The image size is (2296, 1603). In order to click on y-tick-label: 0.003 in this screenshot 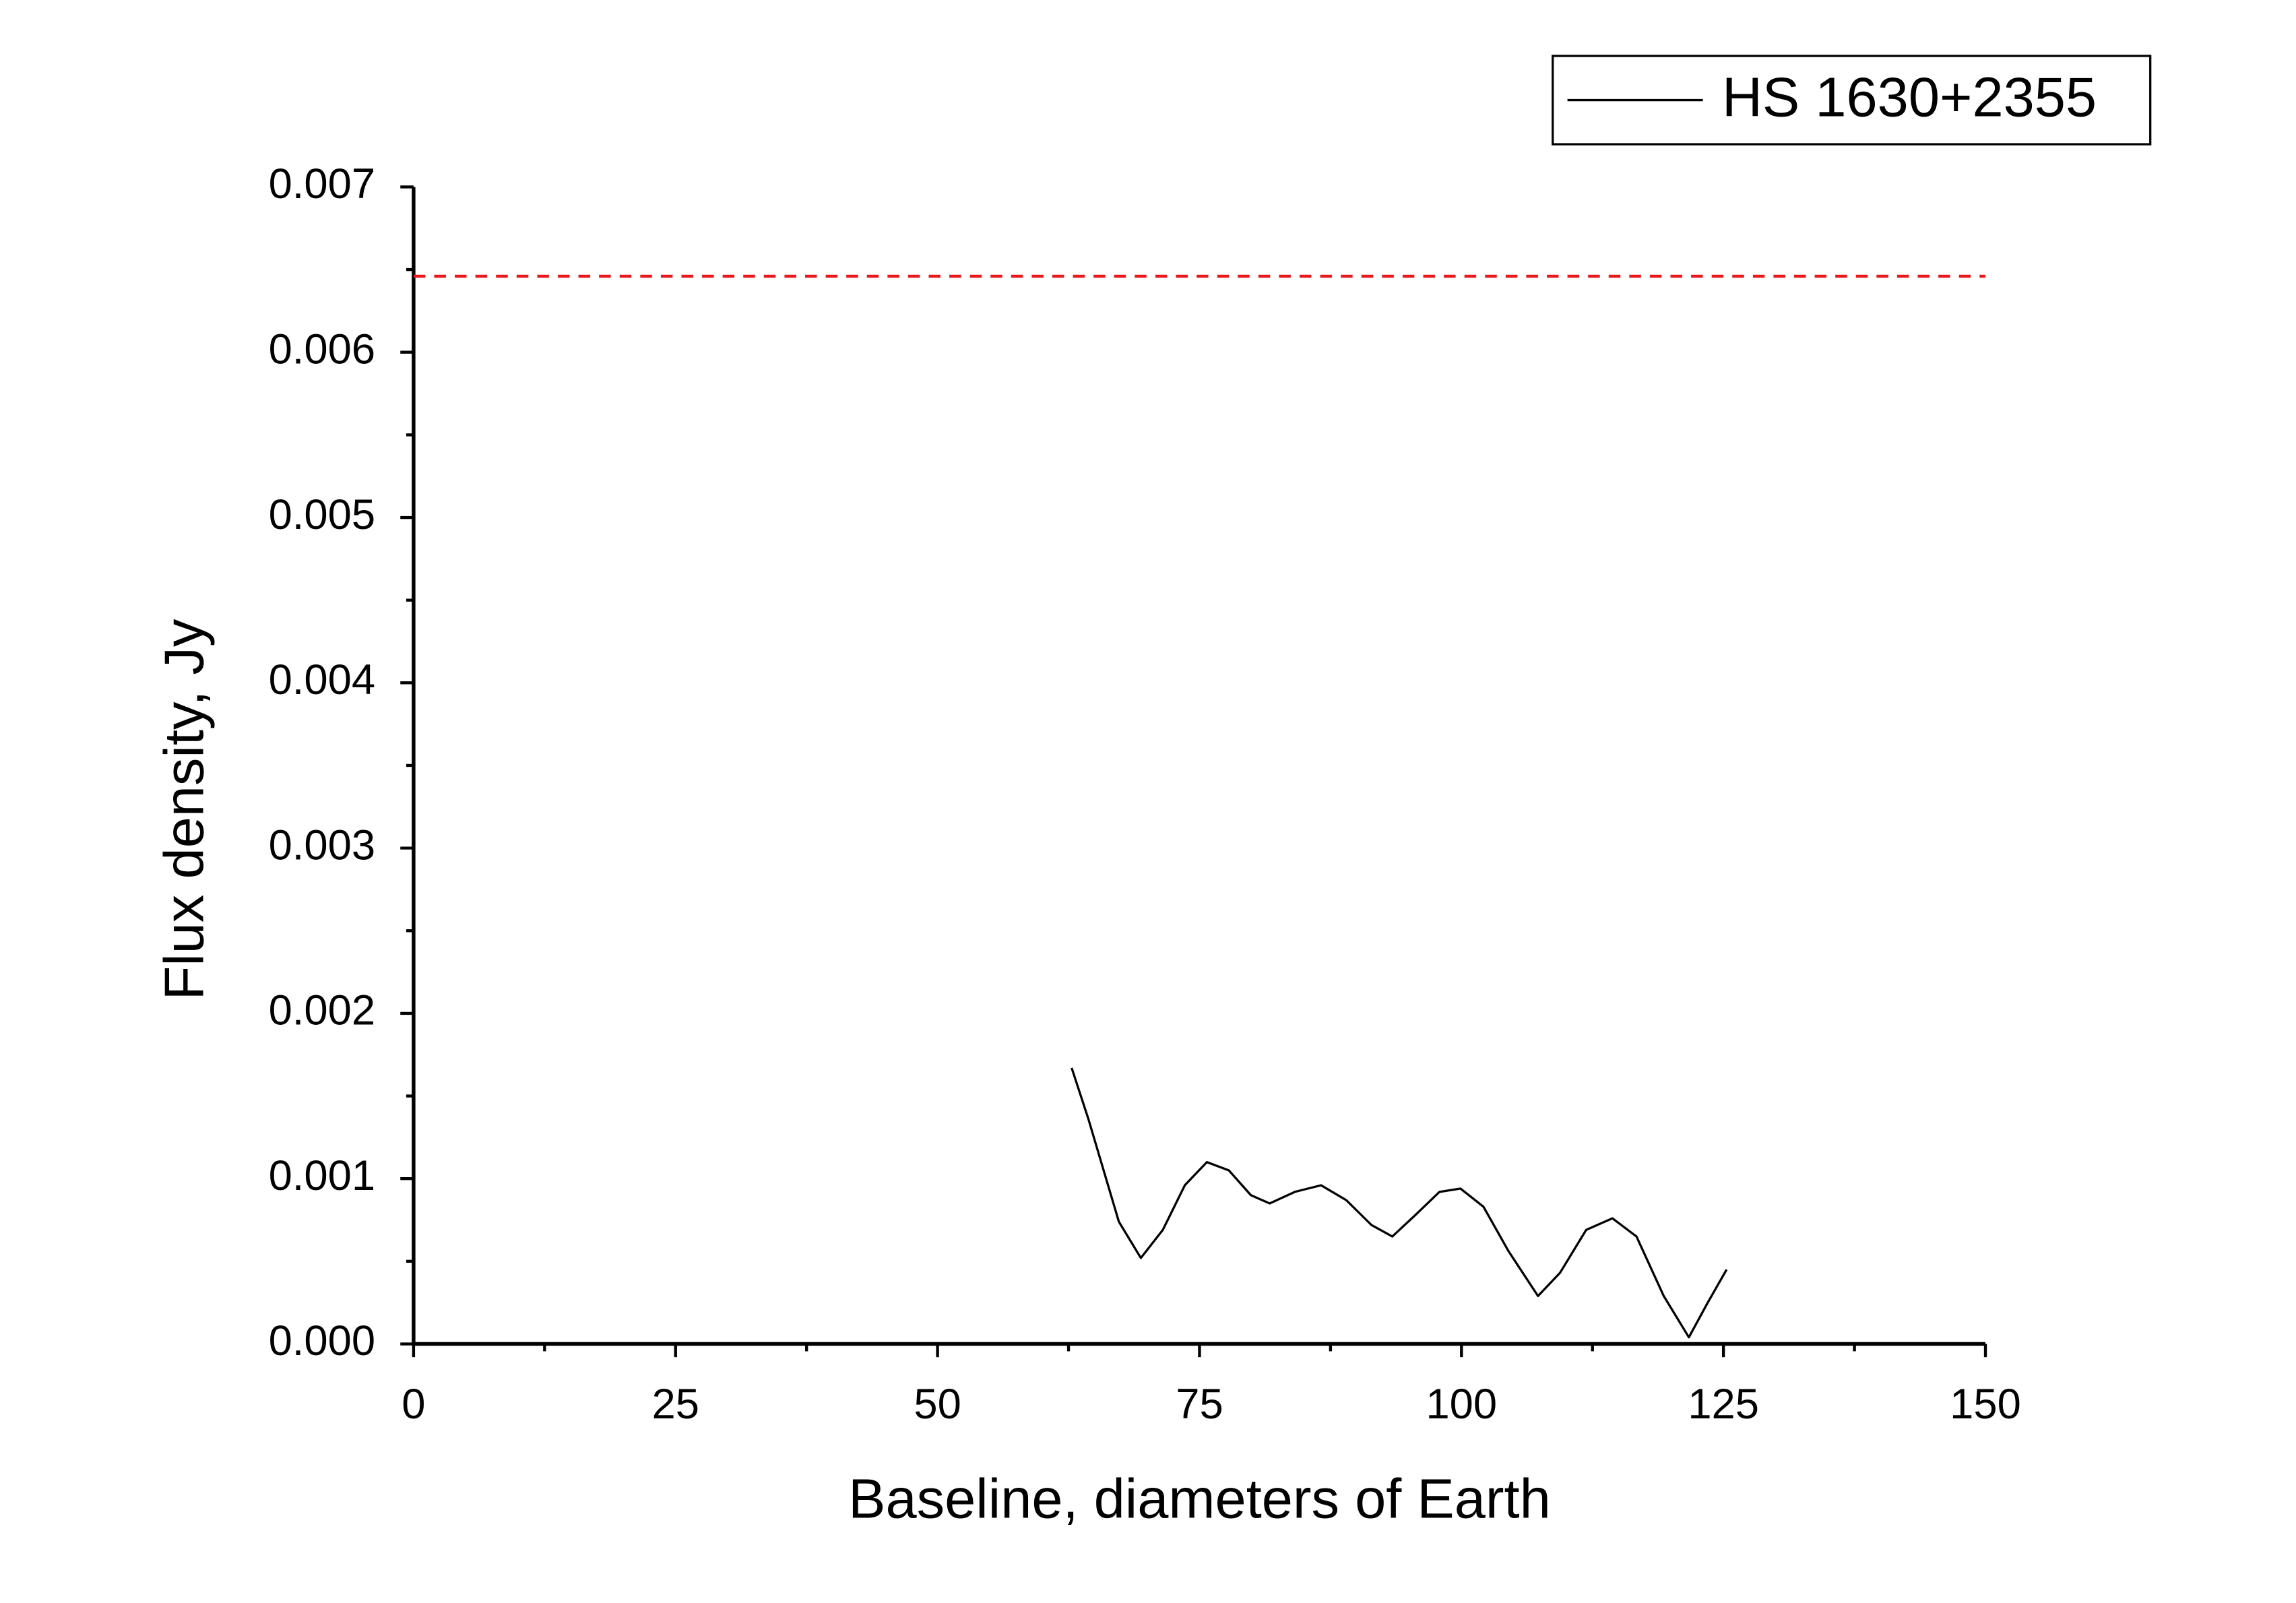, I will do `click(322, 845)`.